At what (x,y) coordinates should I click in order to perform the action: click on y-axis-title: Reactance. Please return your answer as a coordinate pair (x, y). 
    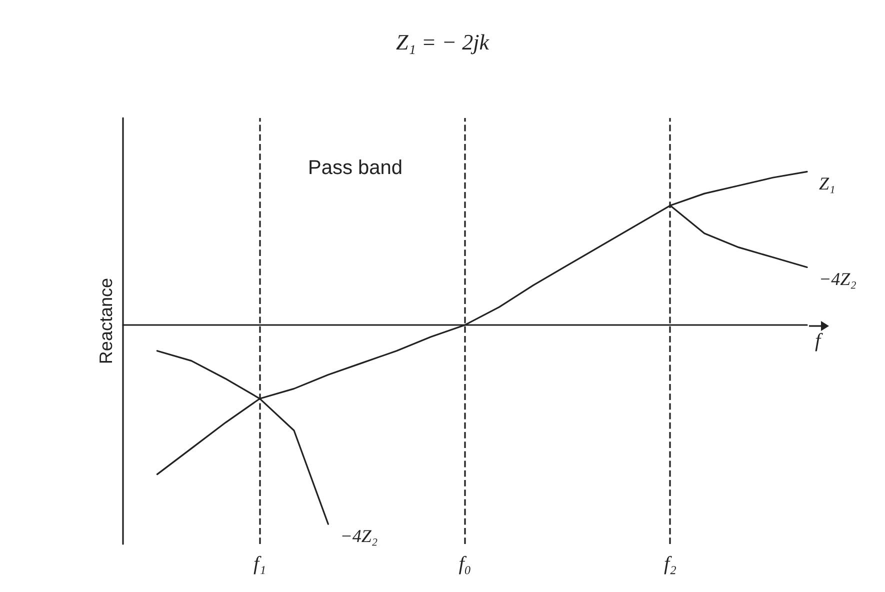
    Looking at the image, I should click on (106, 321).